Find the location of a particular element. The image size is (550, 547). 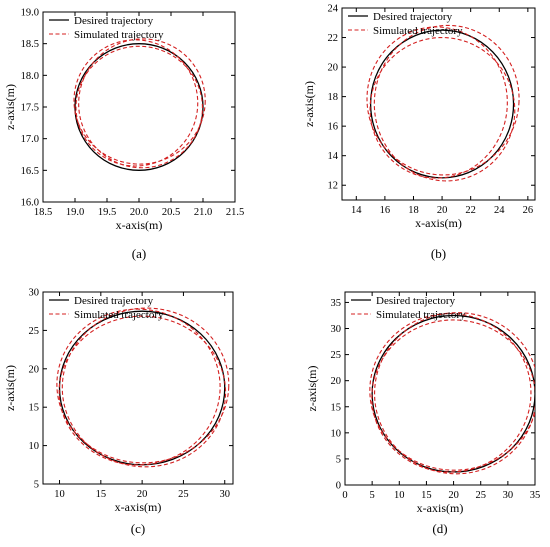

y-tick-label: 16 is located at coordinates (333, 127).